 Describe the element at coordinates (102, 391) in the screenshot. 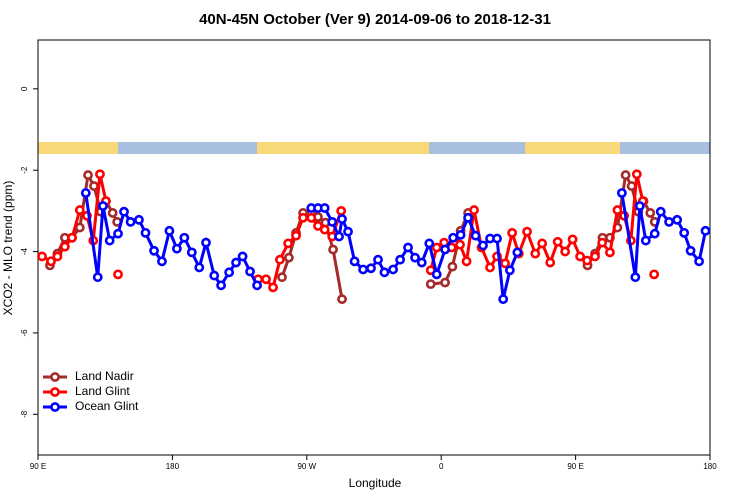

I see `legend-label: Land Glint` at that location.